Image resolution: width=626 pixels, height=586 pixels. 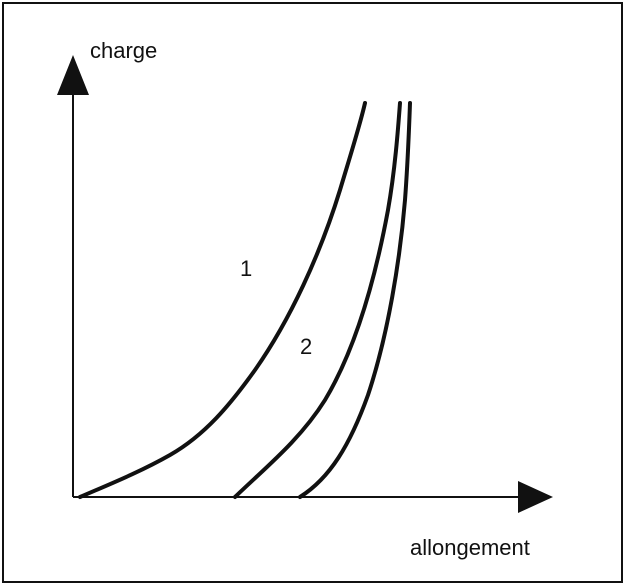 I want to click on y-arrow, so click(x=73, y=75).